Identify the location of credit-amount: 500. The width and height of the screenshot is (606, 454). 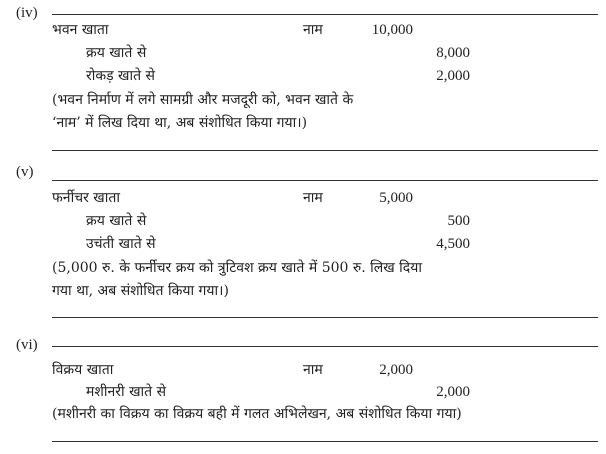
(459, 221).